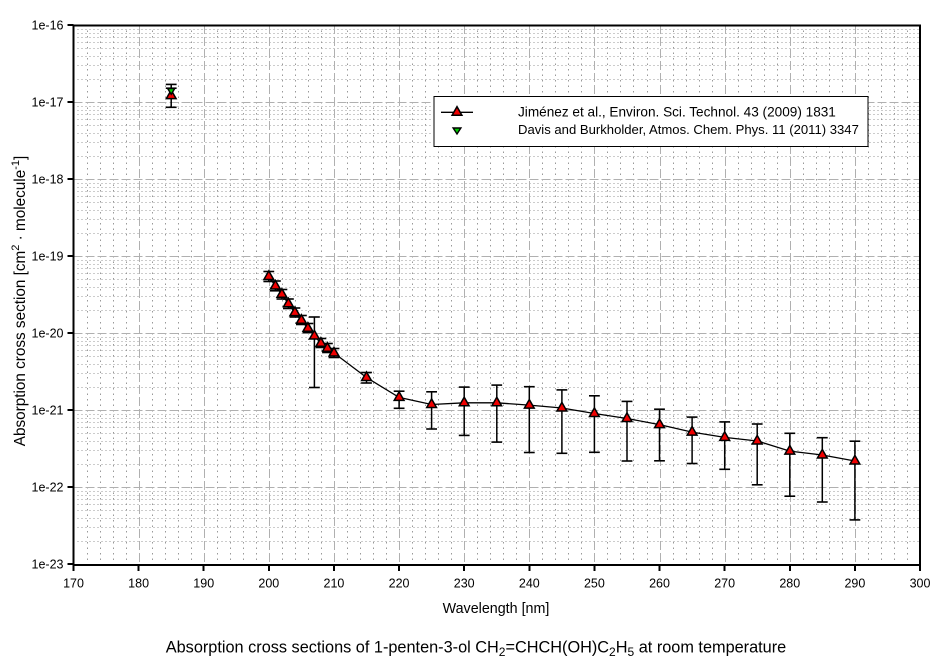 Image resolution: width=944 pixels, height=669 pixels. What do you see at coordinates (48, 334) in the screenshot?
I see `svg-text: 1e-20` at bounding box center [48, 334].